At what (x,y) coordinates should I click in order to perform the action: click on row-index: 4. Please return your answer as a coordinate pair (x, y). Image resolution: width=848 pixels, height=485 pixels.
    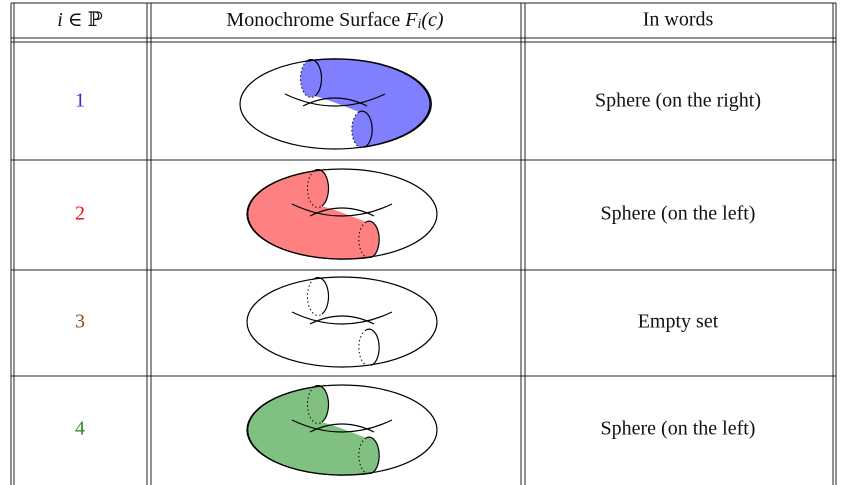
    Looking at the image, I should click on (80, 429).